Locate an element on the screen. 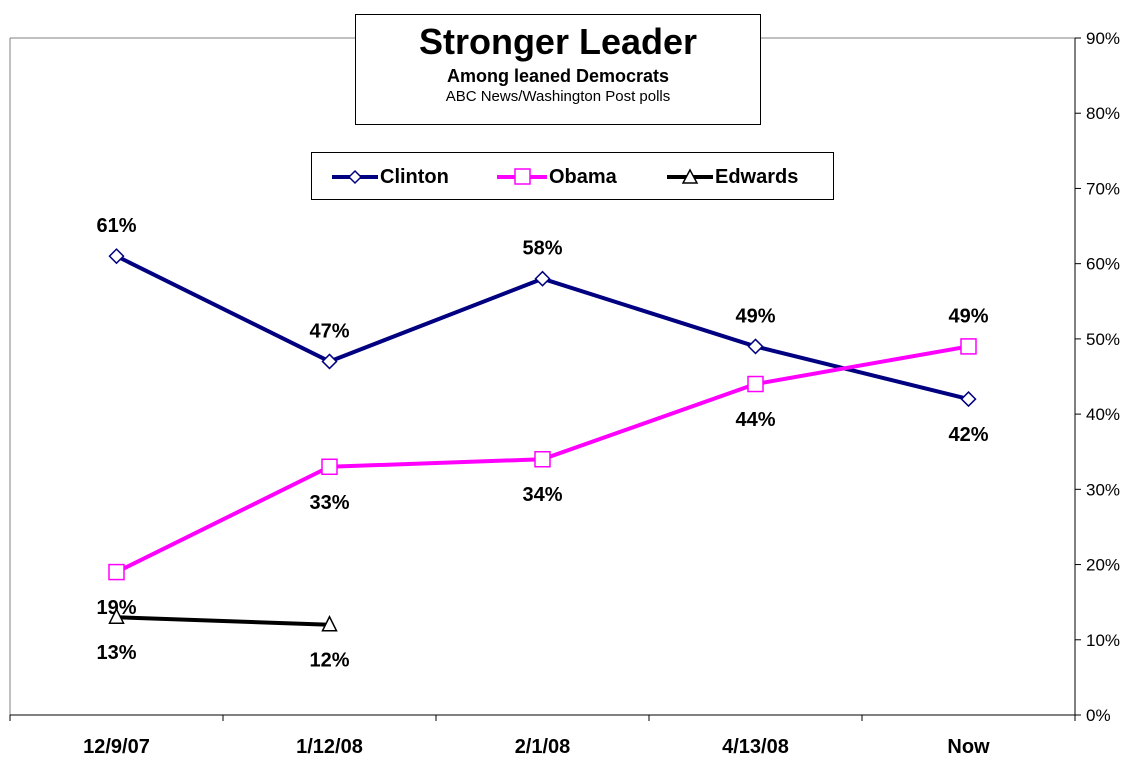 The height and width of the screenshot is (761, 1136). y-tick-label: 30% is located at coordinates (1103, 489).